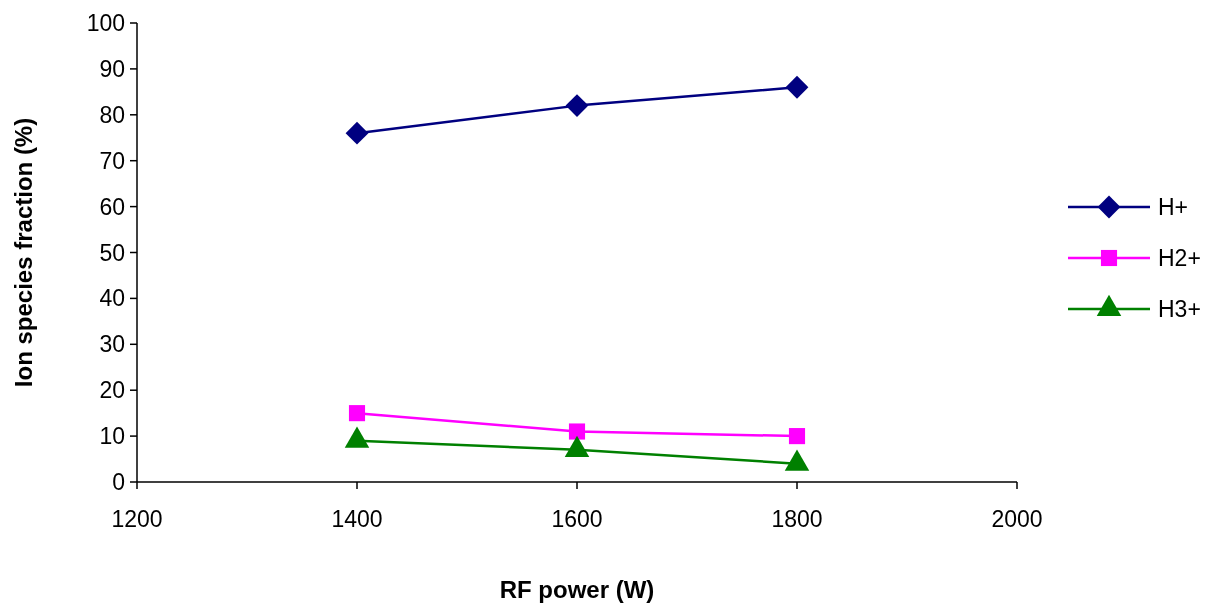 The height and width of the screenshot is (608, 1229). I want to click on y-tick-label: 40, so click(112, 298).